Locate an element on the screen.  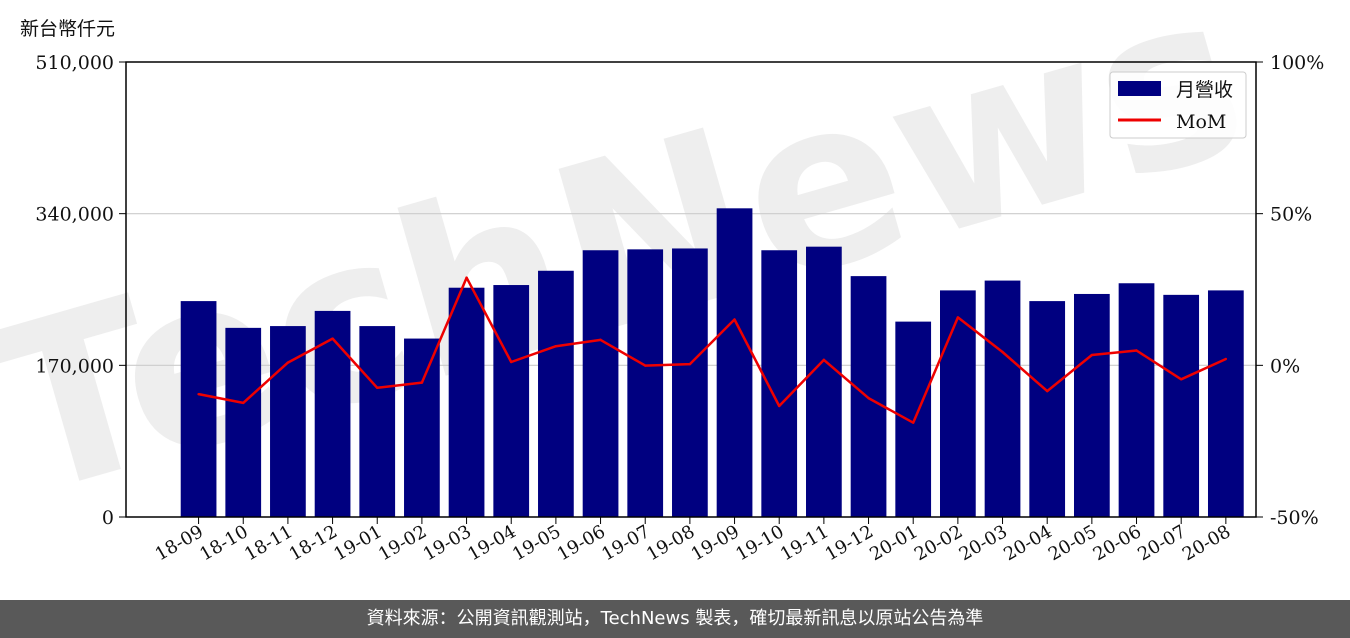
x-tick-label: 19-01 is located at coordinates (357, 543).